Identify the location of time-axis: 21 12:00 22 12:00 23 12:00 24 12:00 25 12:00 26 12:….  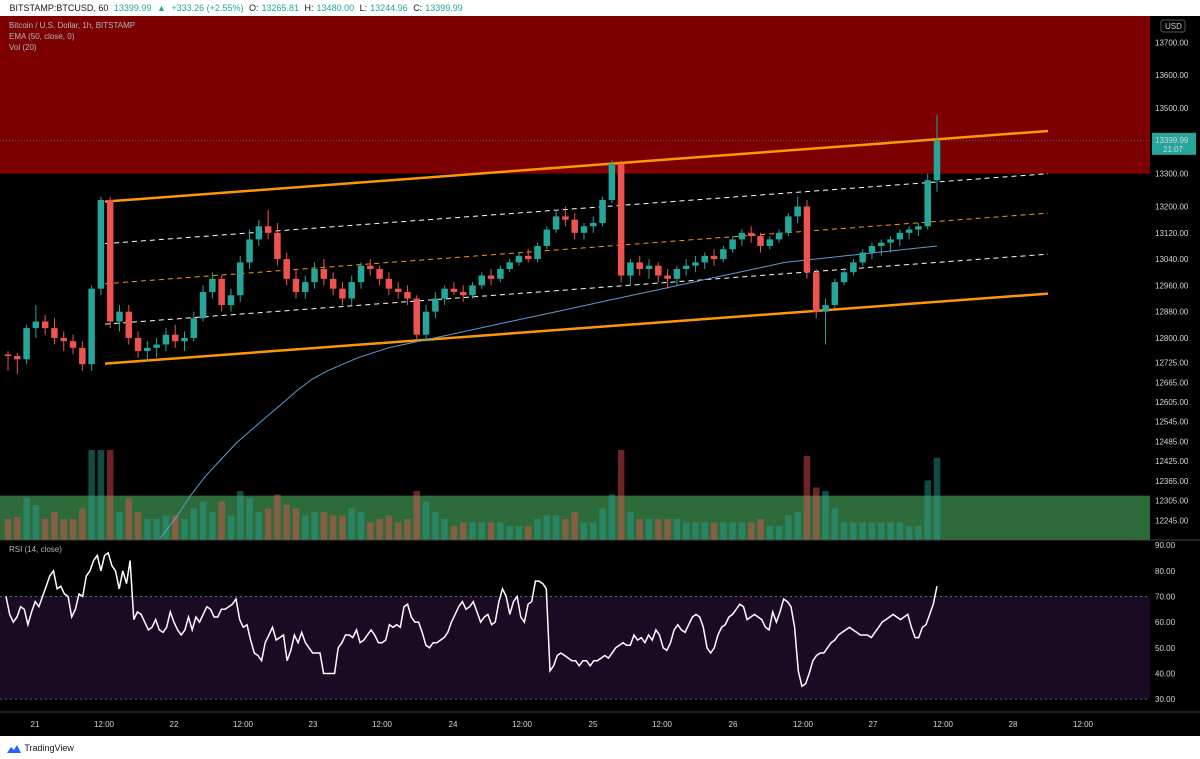
(600, 720).